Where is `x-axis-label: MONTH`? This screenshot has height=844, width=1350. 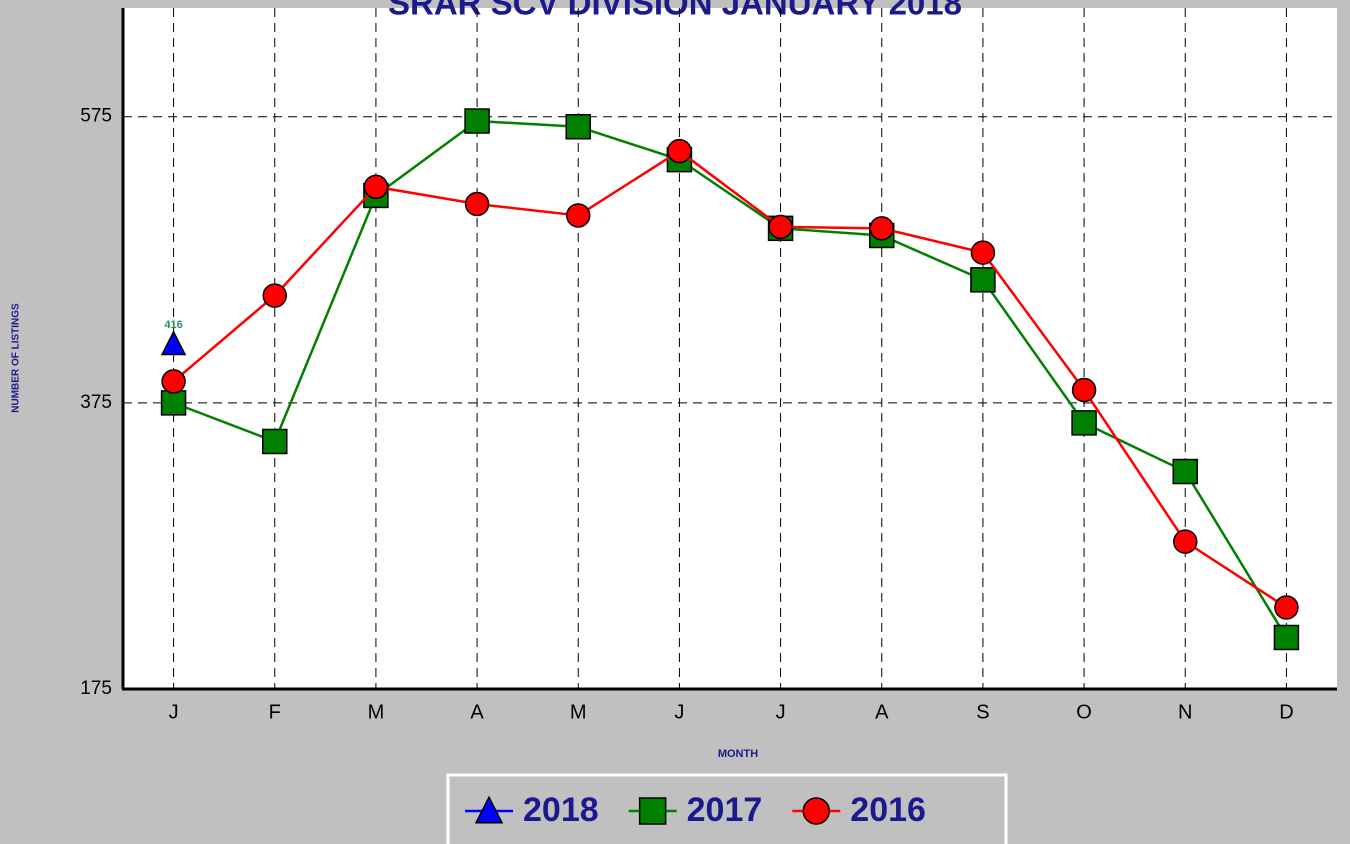 x-axis-label: MONTH is located at coordinates (738, 754).